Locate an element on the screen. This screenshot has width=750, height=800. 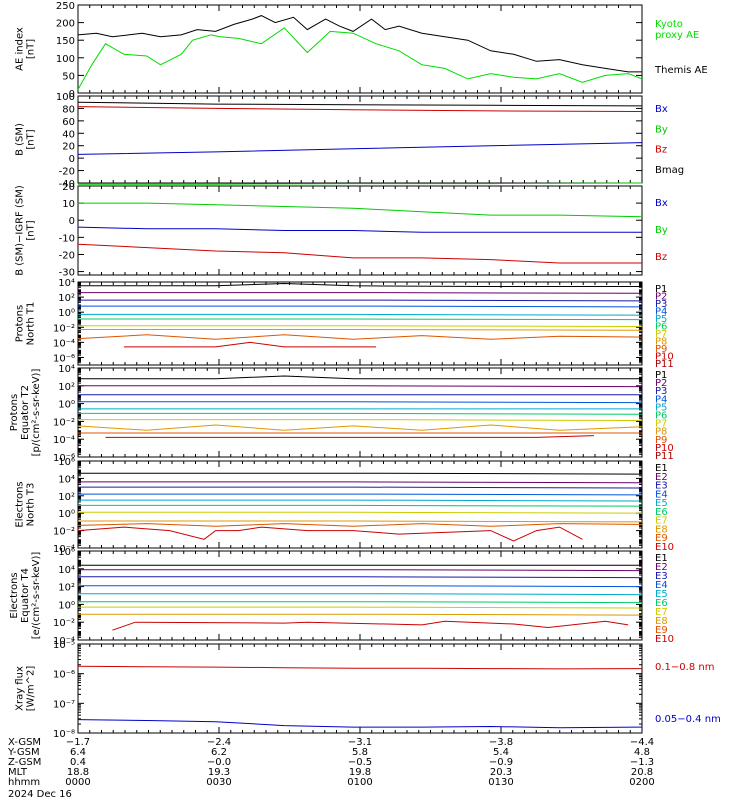
ephemeris-value: 6.4 is located at coordinates (78, 752).